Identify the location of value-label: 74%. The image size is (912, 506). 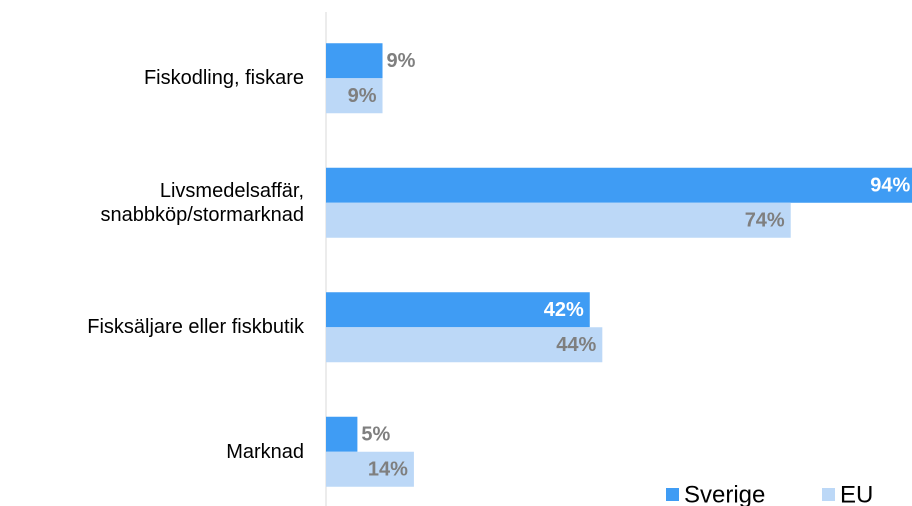
(765, 221).